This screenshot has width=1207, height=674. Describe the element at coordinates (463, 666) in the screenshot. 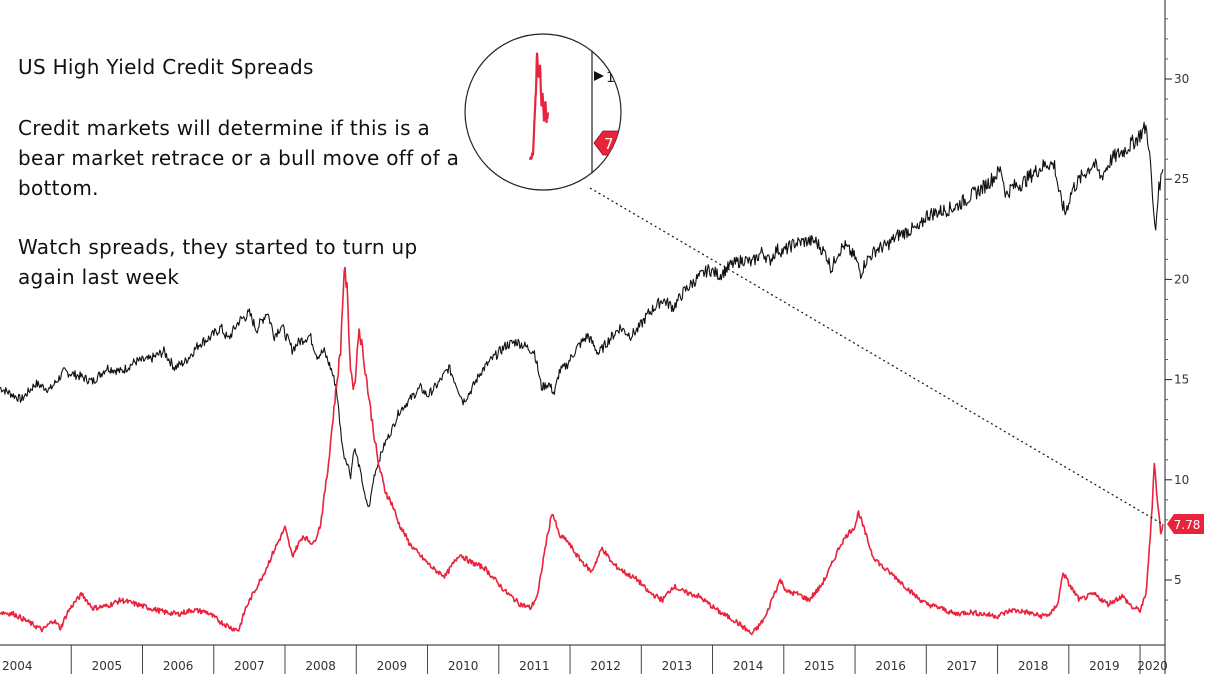

I see `x-tick-label: 2010` at that location.